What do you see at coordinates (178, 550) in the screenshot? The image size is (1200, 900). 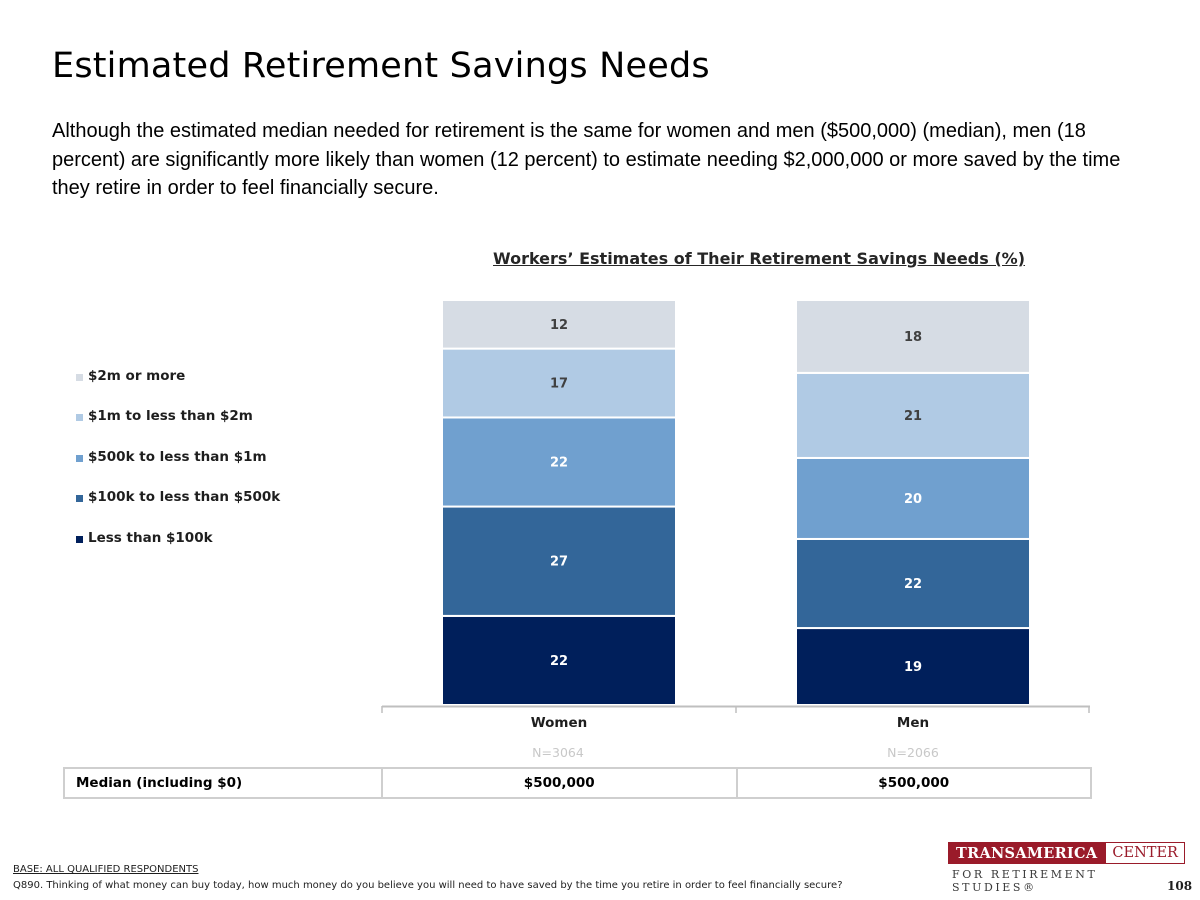 I see `legend-item-less-than-100k: Less than $100k` at bounding box center [178, 550].